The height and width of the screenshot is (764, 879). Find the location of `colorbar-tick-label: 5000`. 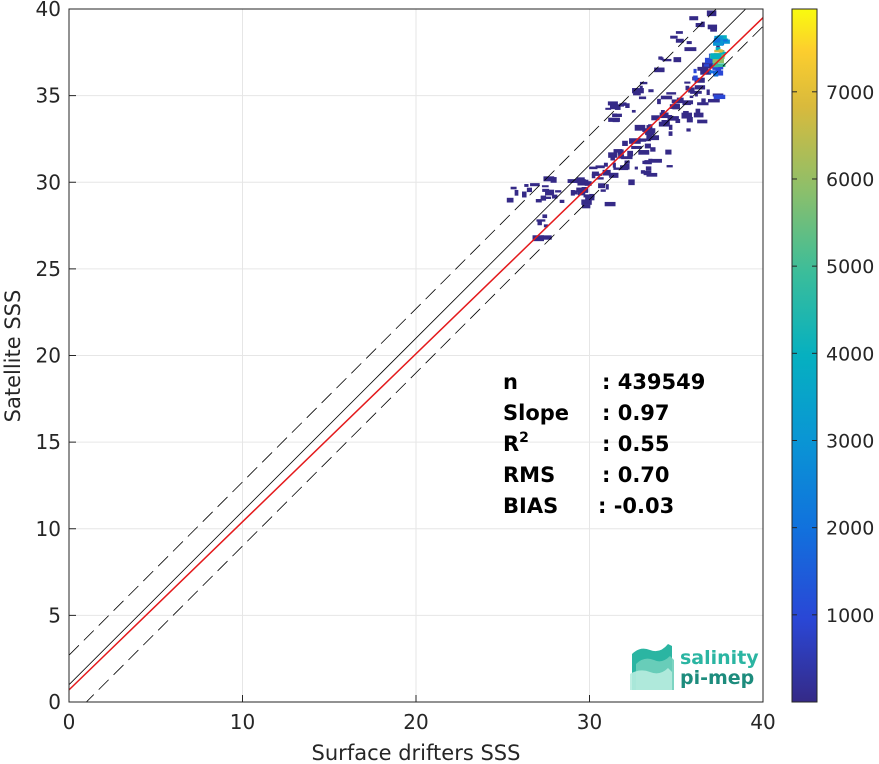

colorbar-tick-label: 5000 is located at coordinates (850, 267).